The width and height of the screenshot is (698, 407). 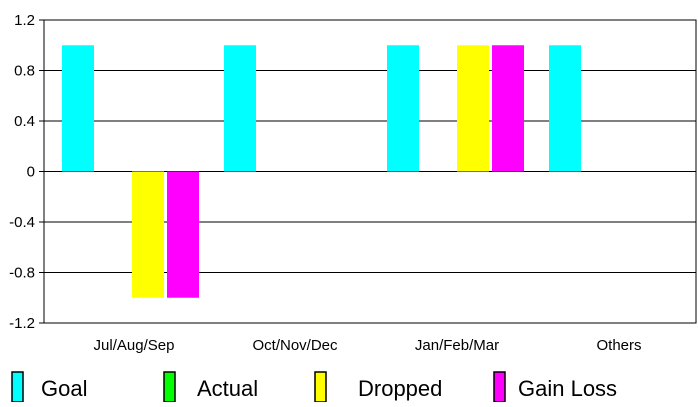 What do you see at coordinates (618, 345) in the screenshot?
I see `x-tick-label: Others` at bounding box center [618, 345].